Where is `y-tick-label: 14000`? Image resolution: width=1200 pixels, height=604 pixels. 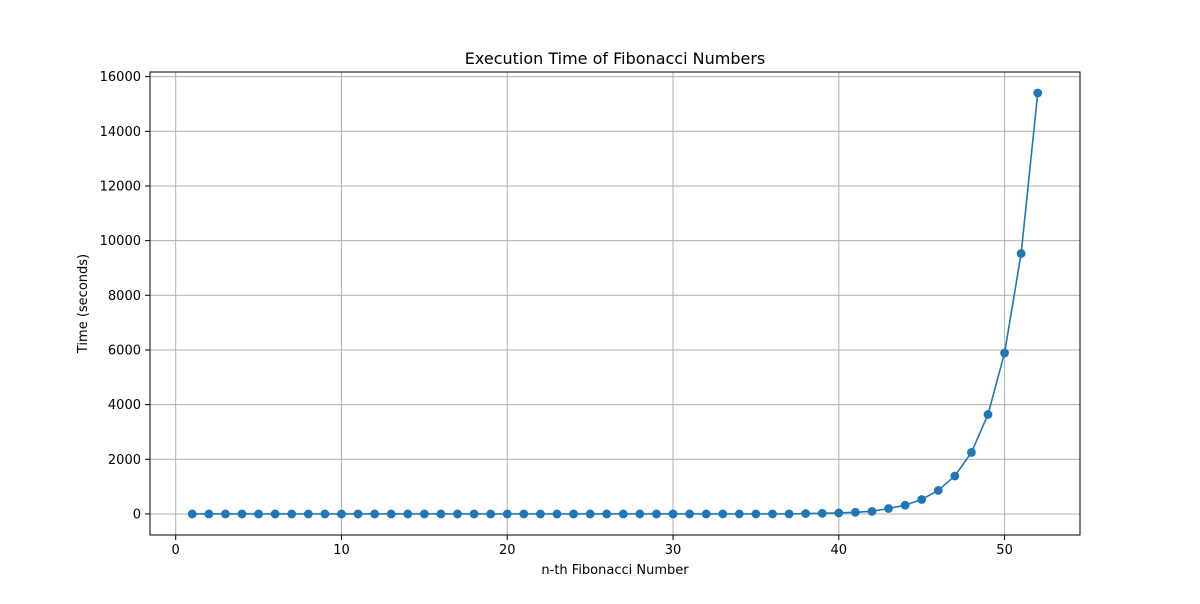 y-tick-label: 14000 is located at coordinates (120, 132).